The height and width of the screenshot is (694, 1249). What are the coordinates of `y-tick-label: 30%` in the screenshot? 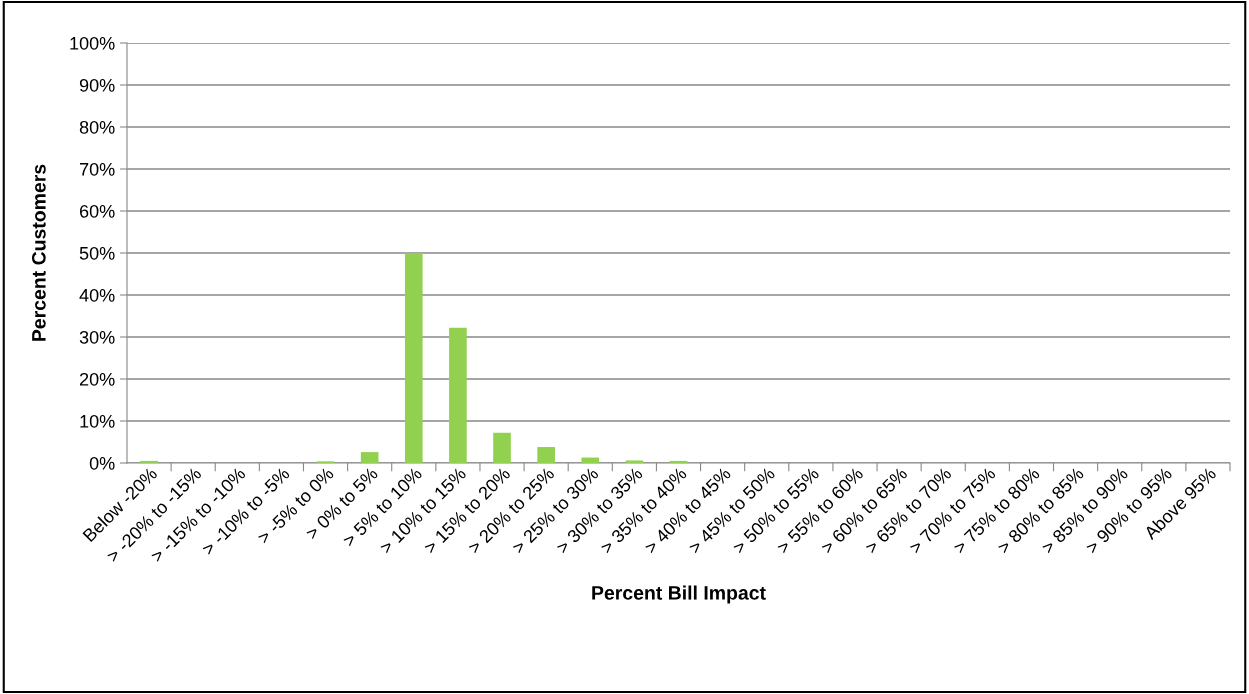 It's located at (97, 337).